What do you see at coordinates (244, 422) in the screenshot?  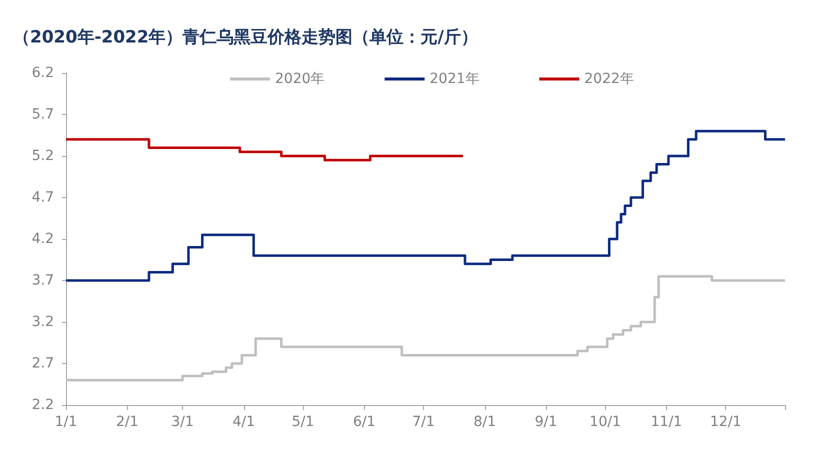 I see `x-tick-label: 4/1` at bounding box center [244, 422].